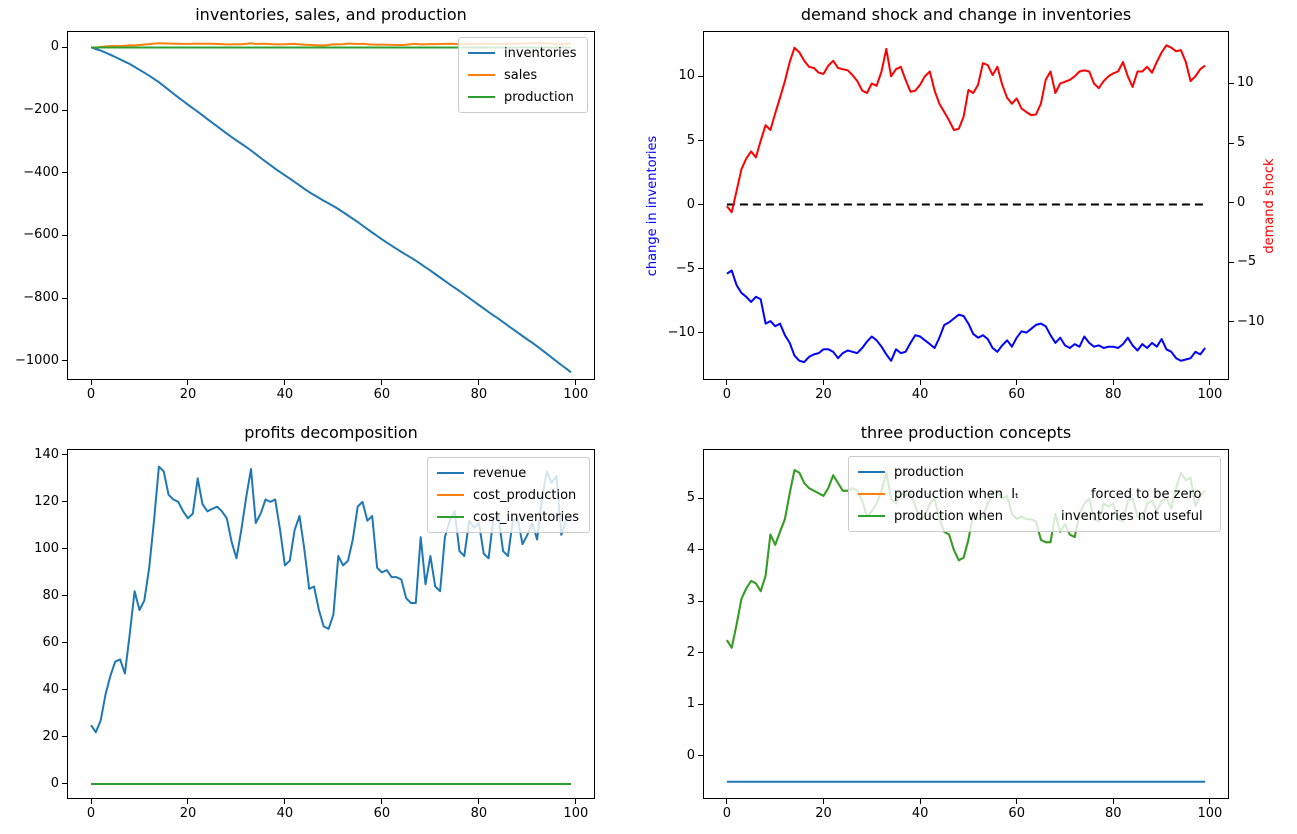 This screenshot has height=834, width=1297. Describe the element at coordinates (1241, 143) in the screenshot. I see `y-tick-right-label: 5` at that location.